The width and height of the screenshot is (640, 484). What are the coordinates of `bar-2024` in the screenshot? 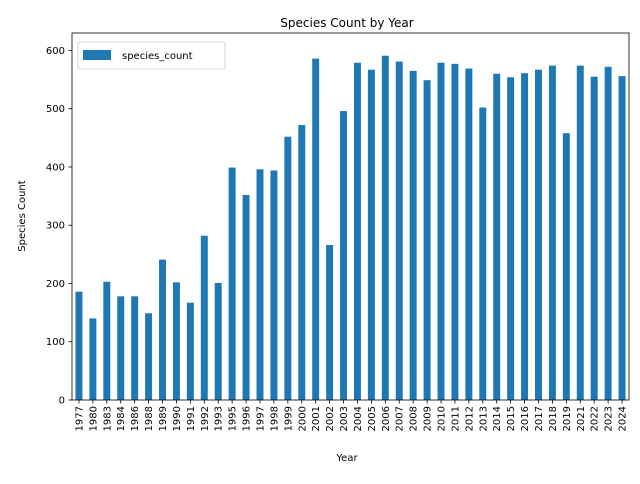 It's located at (622, 238).